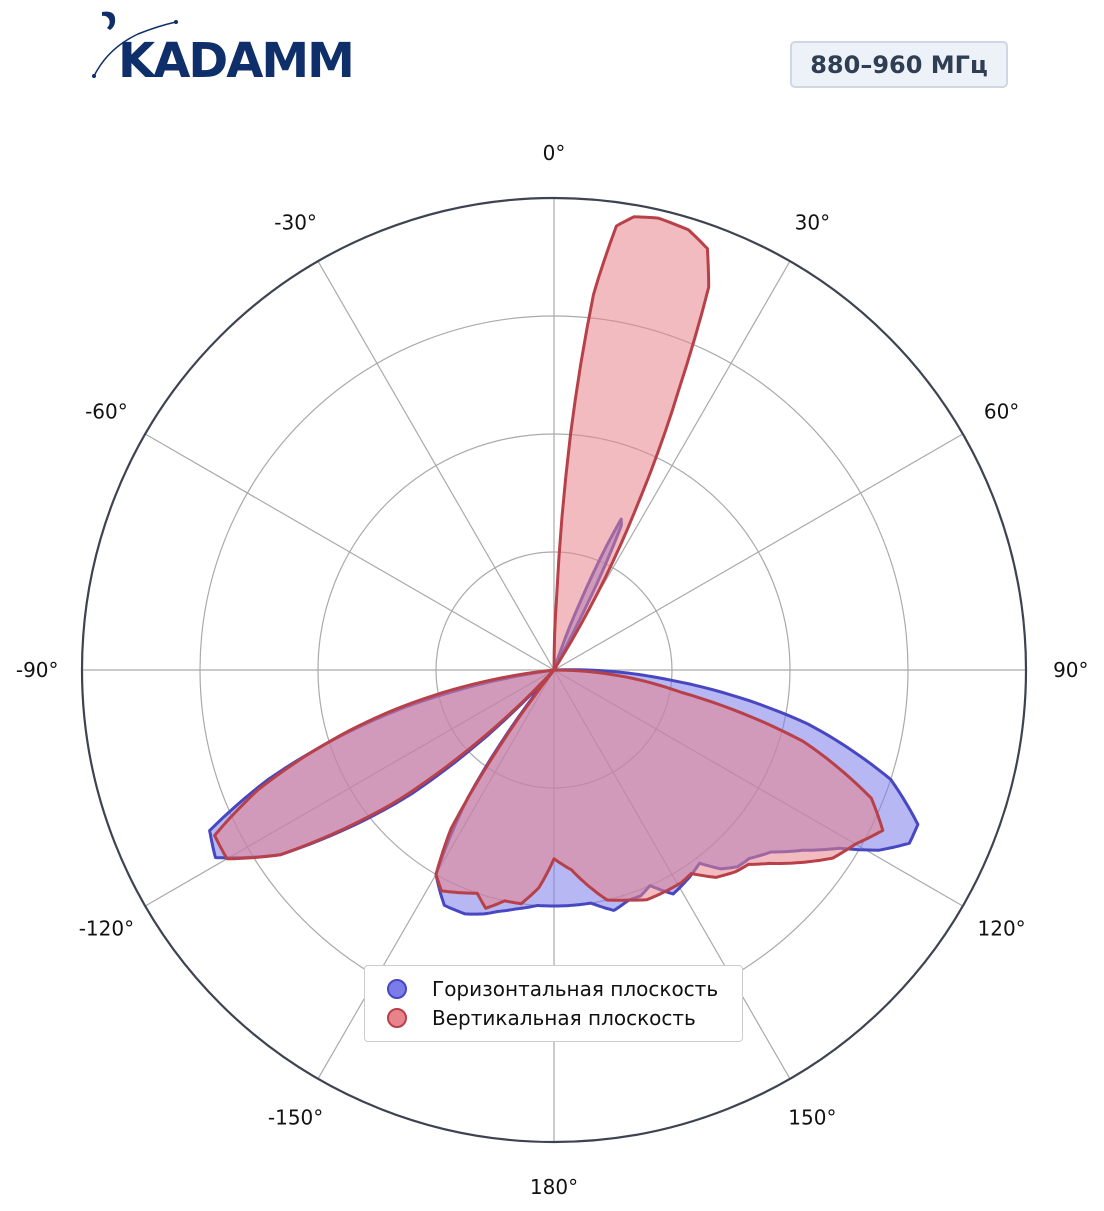  What do you see at coordinates (106, 412) in the screenshot?
I see `angle-tick-label: -60°` at bounding box center [106, 412].